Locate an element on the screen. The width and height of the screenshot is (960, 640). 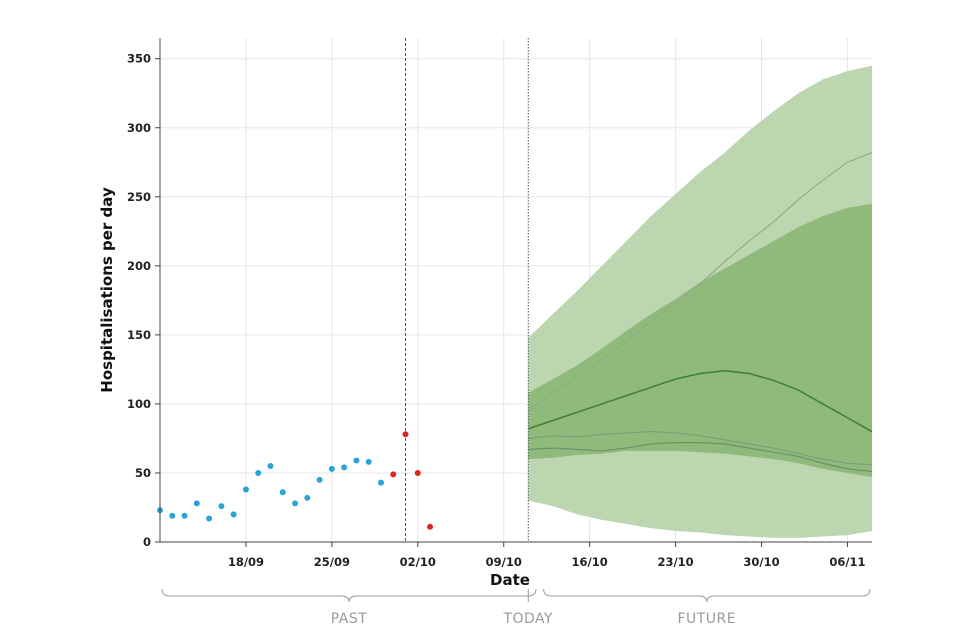
x-tick-label: 16/10 is located at coordinates (590, 562).